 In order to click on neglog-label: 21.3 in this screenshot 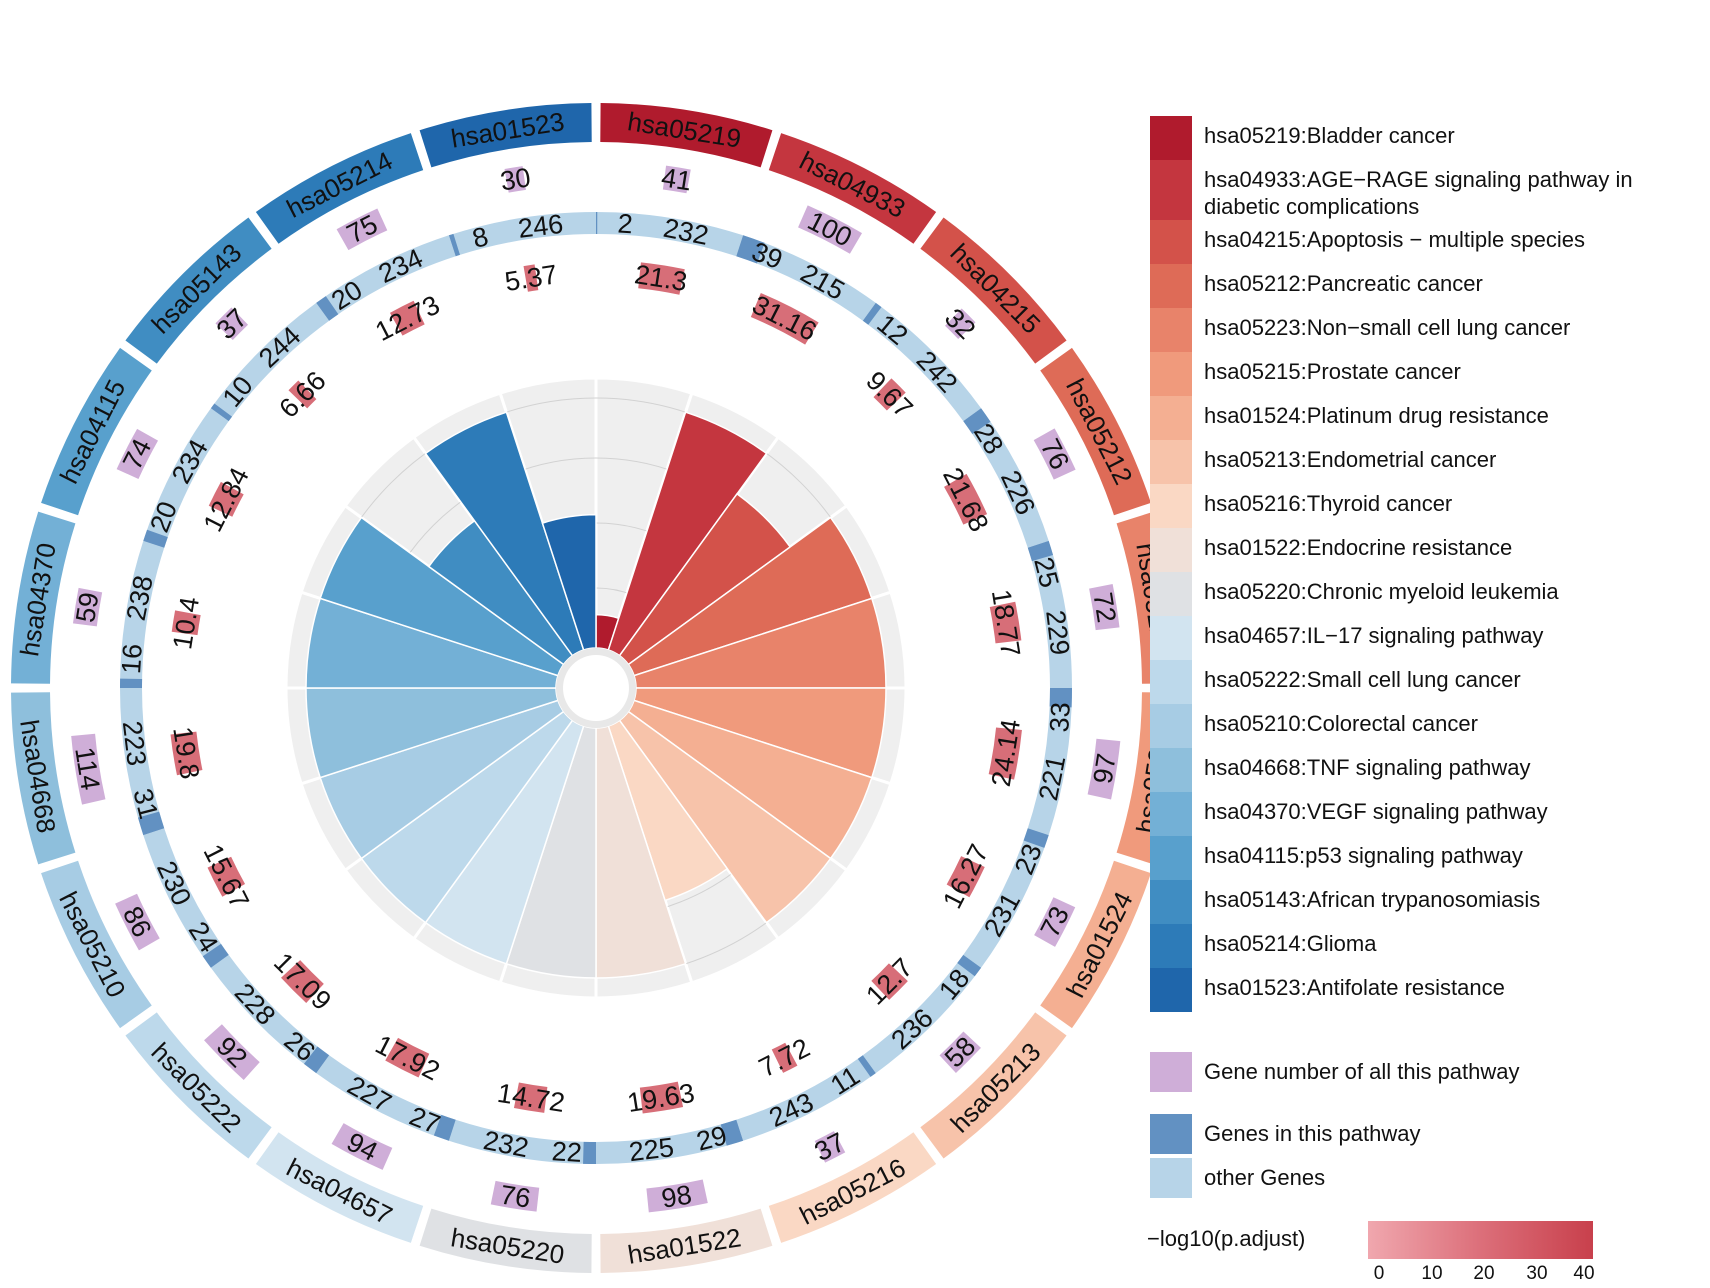, I will do `click(661, 278)`.